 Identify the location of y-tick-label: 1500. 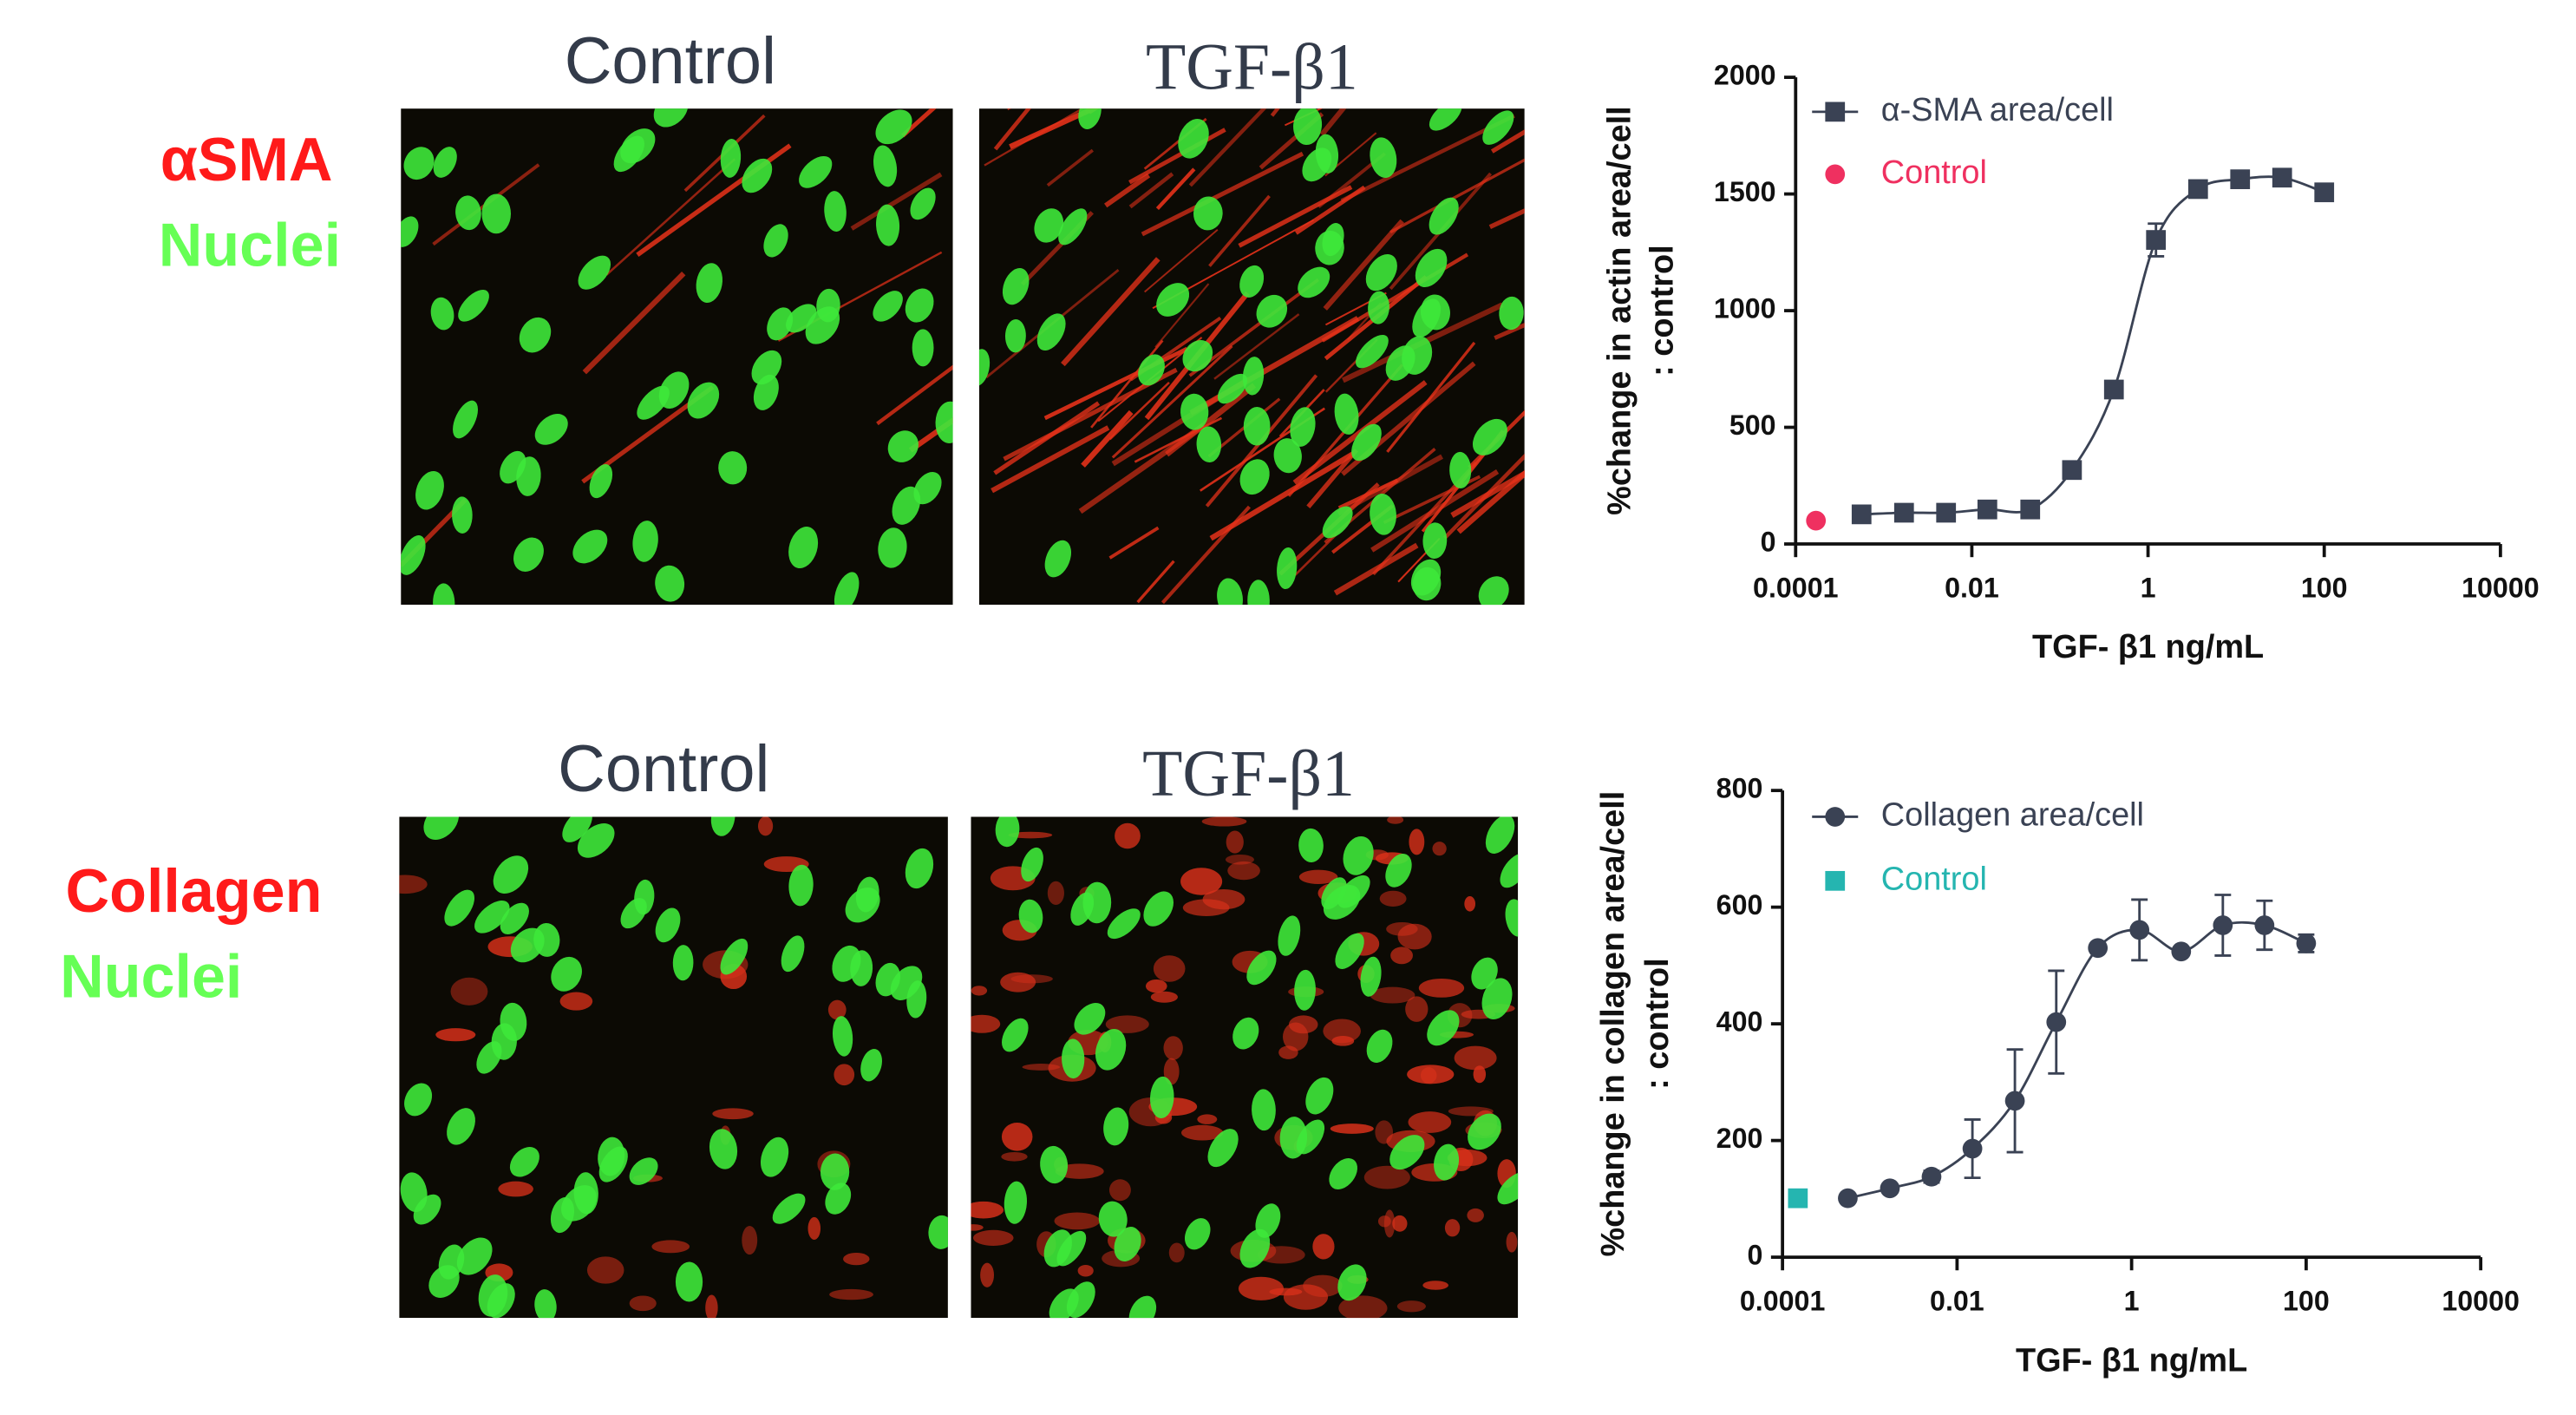
(1745, 191).